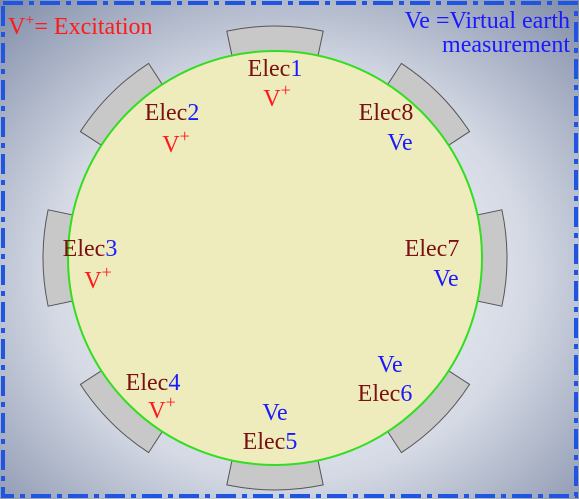 The width and height of the screenshot is (579, 499). I want to click on legend-ve: measurement, so click(506, 45).